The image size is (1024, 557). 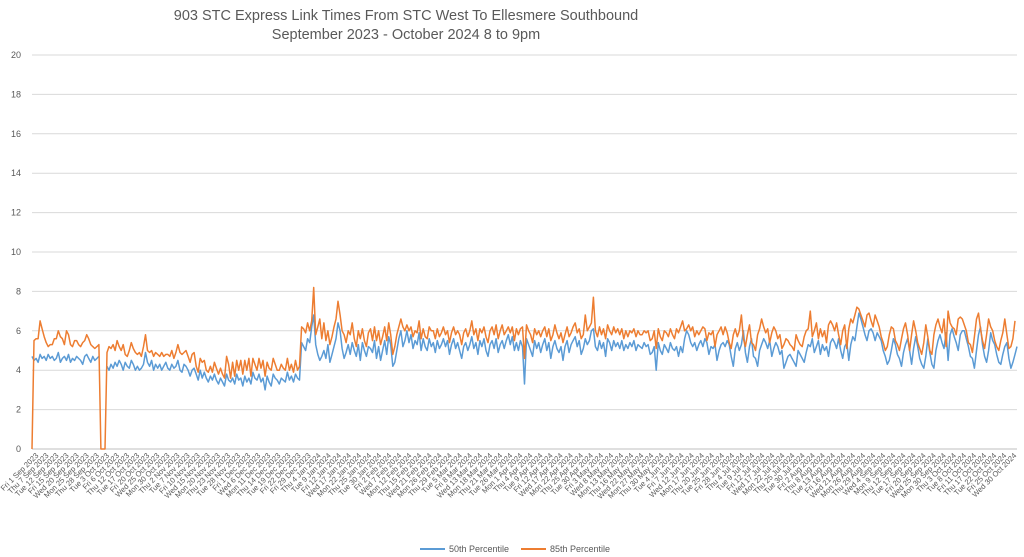 I want to click on y-tick-label: 2, so click(x=18, y=410).